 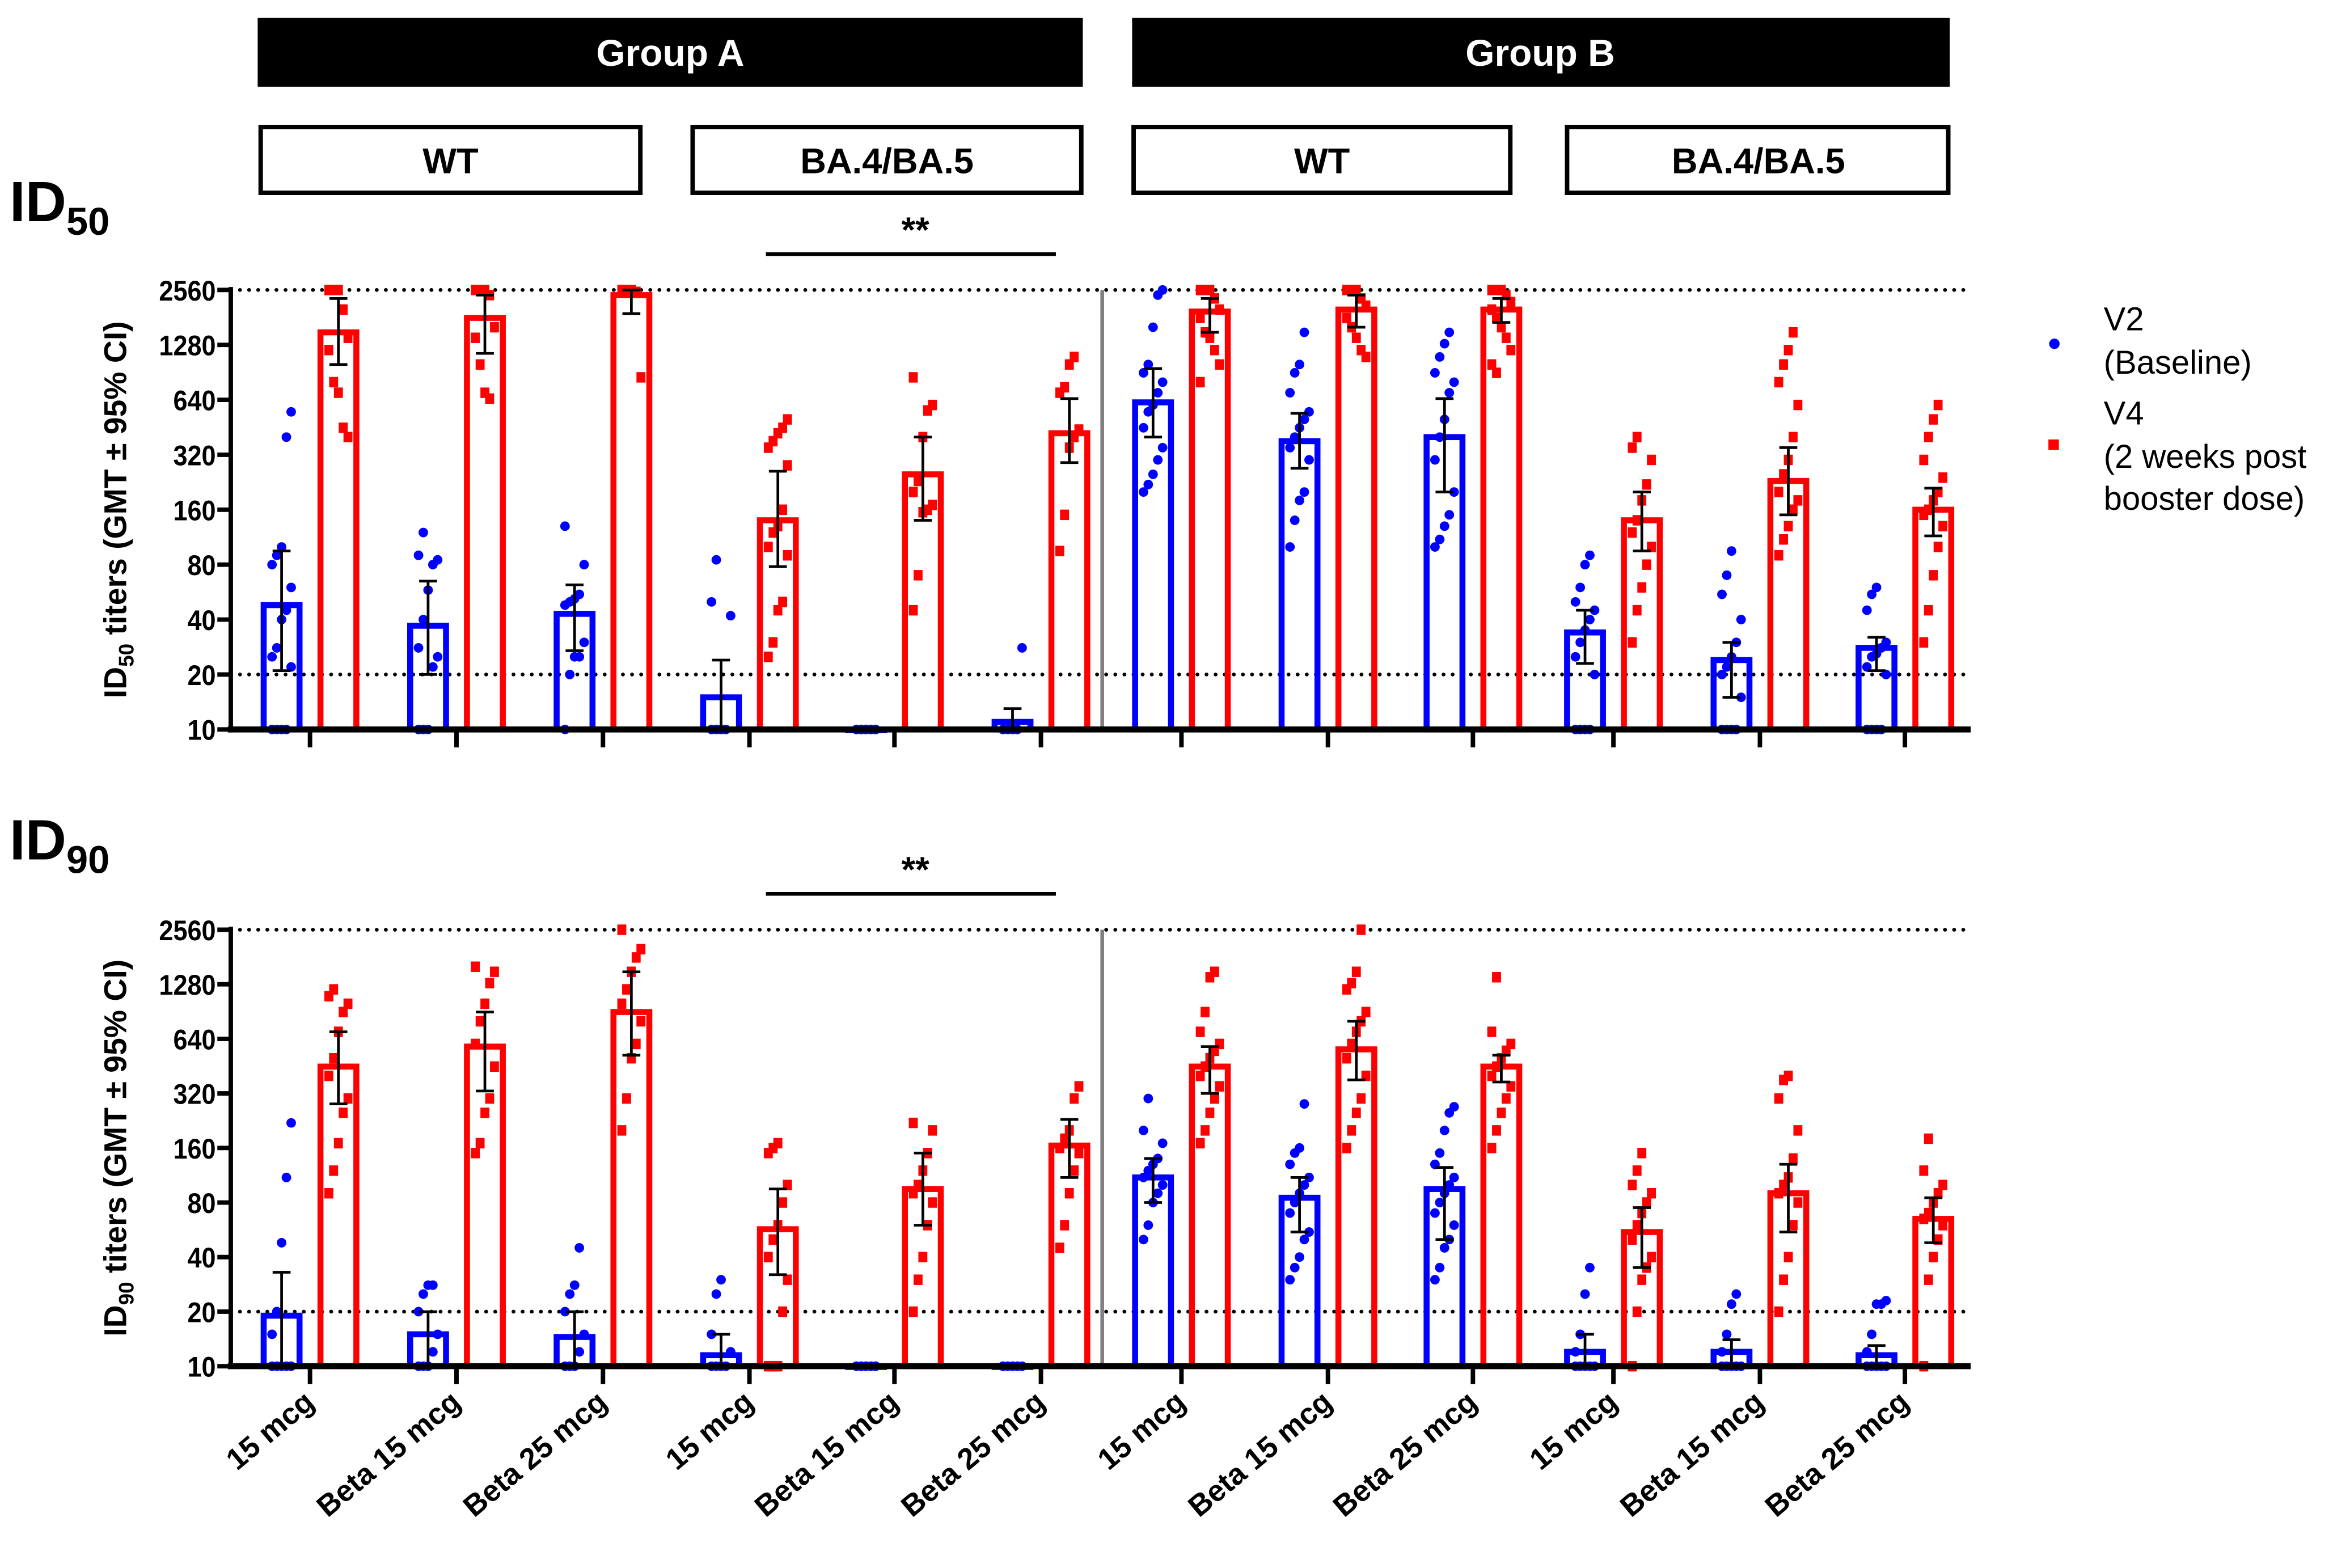 What do you see at coordinates (59, 846) in the screenshot?
I see `panel-title: ID90` at bounding box center [59, 846].